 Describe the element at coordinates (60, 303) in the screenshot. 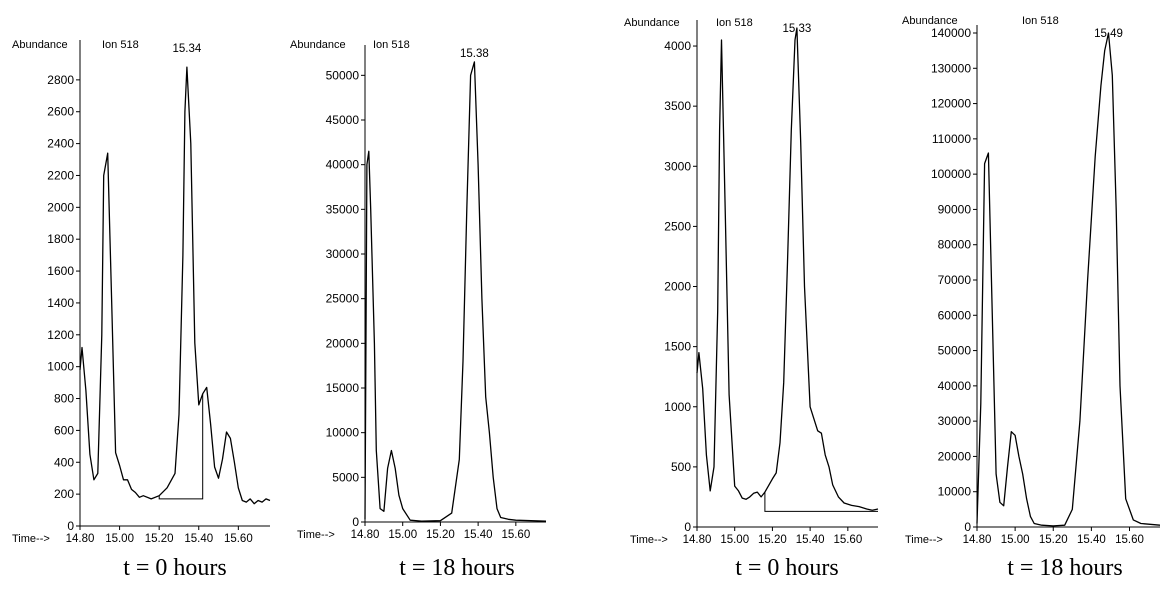

I see `y-tick-label: 1400` at that location.